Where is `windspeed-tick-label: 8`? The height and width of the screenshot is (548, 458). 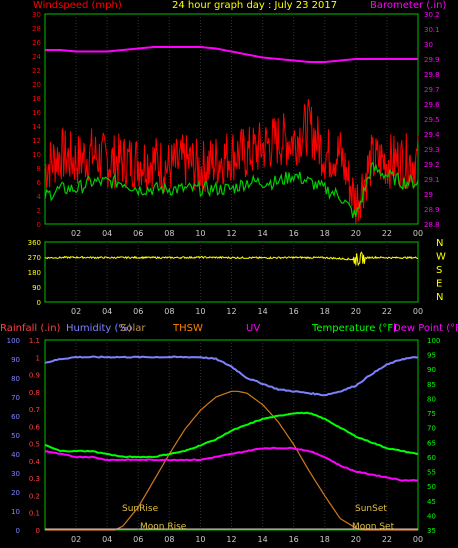 windspeed-tick-label: 8 is located at coordinates (39, 169).